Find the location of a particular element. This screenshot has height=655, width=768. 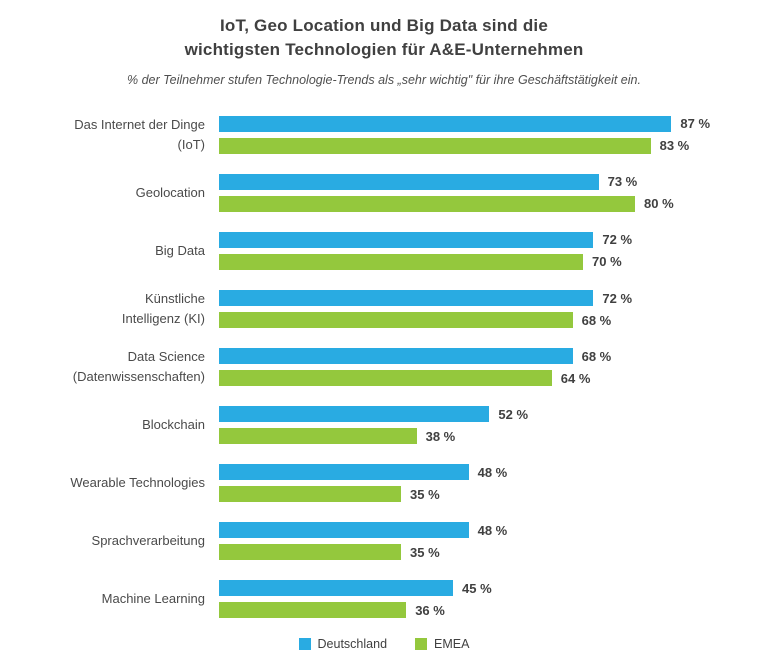

category-label: Data Science (Datenwissenschaften) is located at coordinates (138, 367).